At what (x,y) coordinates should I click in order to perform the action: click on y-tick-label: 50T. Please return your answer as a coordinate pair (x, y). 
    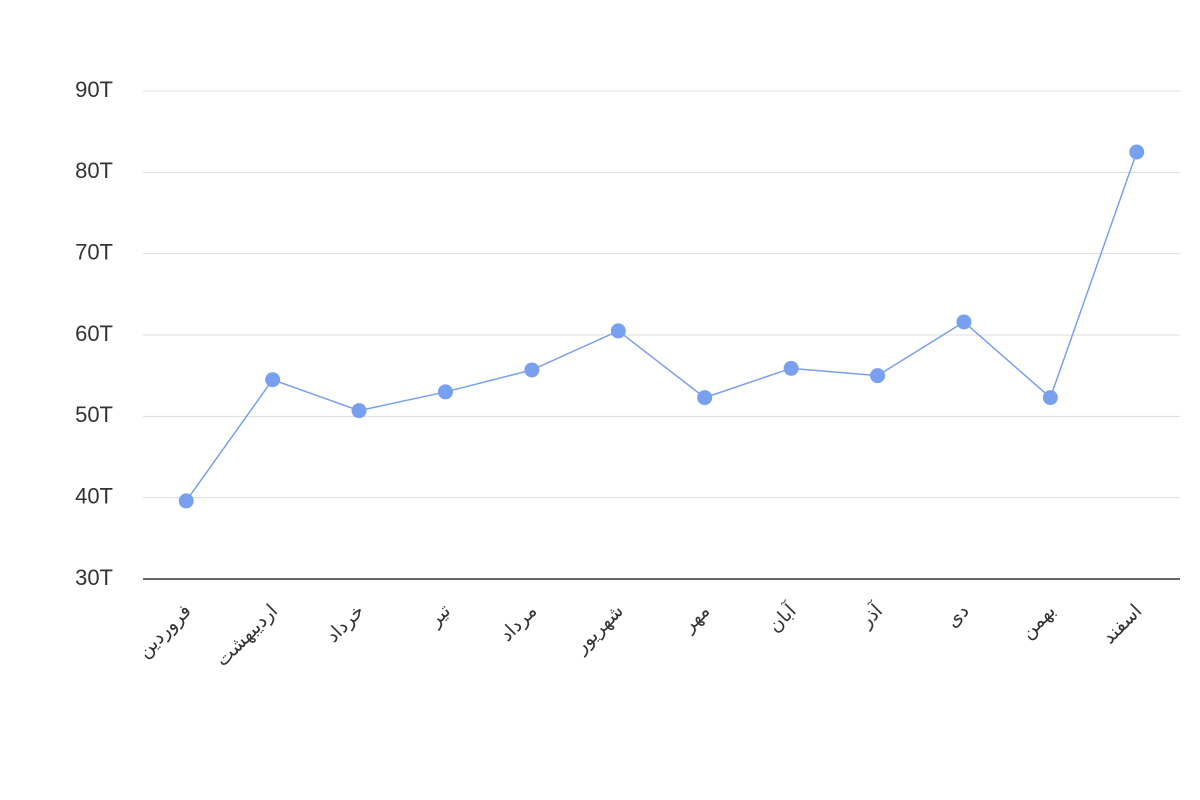
    Looking at the image, I should click on (94, 414).